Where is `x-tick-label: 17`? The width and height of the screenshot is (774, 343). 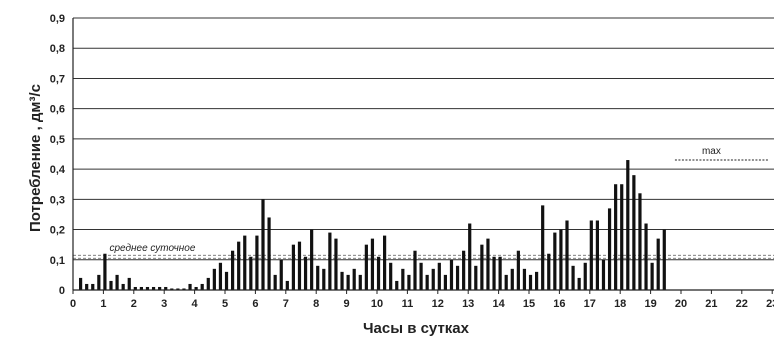 x-tick-label: 17 is located at coordinates (590, 304).